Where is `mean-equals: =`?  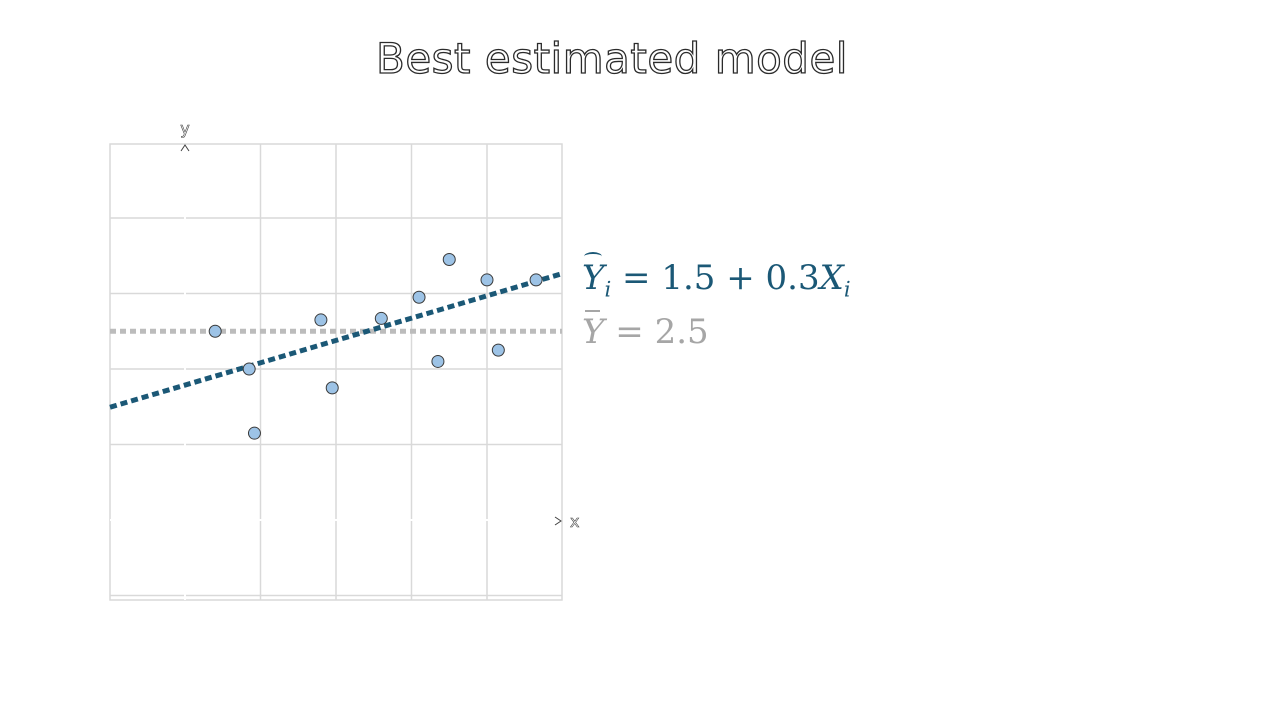 mean-equals: = is located at coordinates (629, 332).